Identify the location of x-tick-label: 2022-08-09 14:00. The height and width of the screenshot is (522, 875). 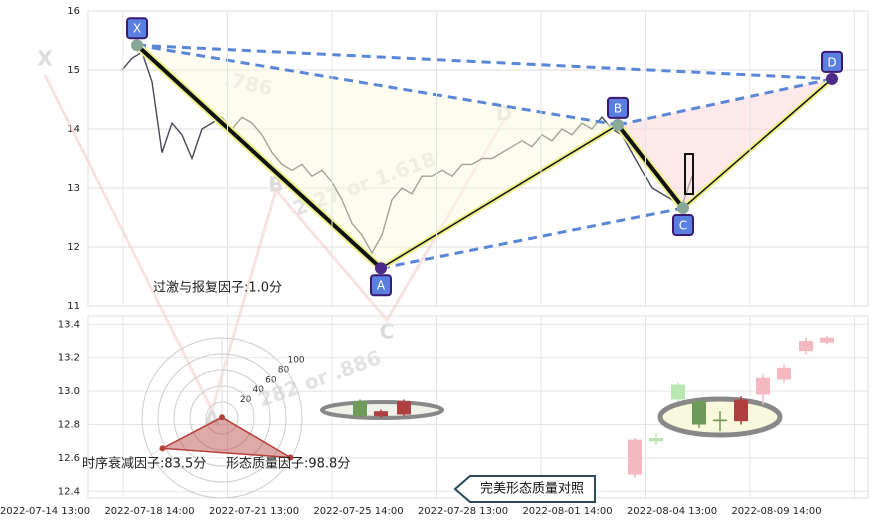
(776, 511).